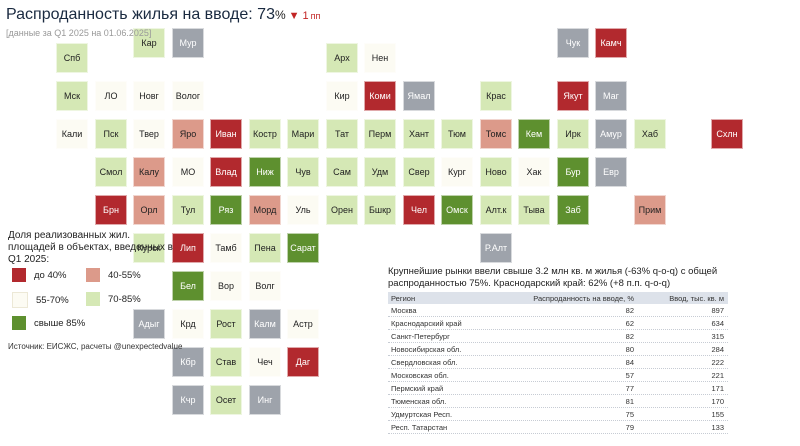 This screenshot has height=446, width=800. Describe the element at coordinates (149, 43) in the screenshot. I see `region-tile: Кар` at that location.